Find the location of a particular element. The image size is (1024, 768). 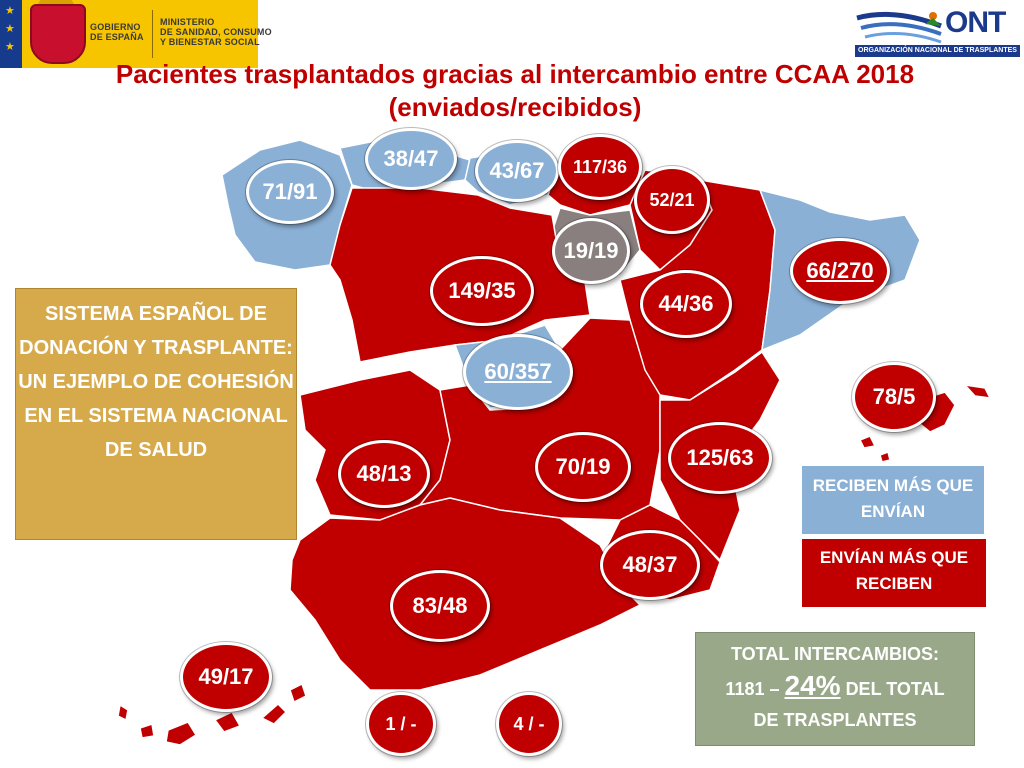

oval-ceuta: 1 / - is located at coordinates (401, 724).